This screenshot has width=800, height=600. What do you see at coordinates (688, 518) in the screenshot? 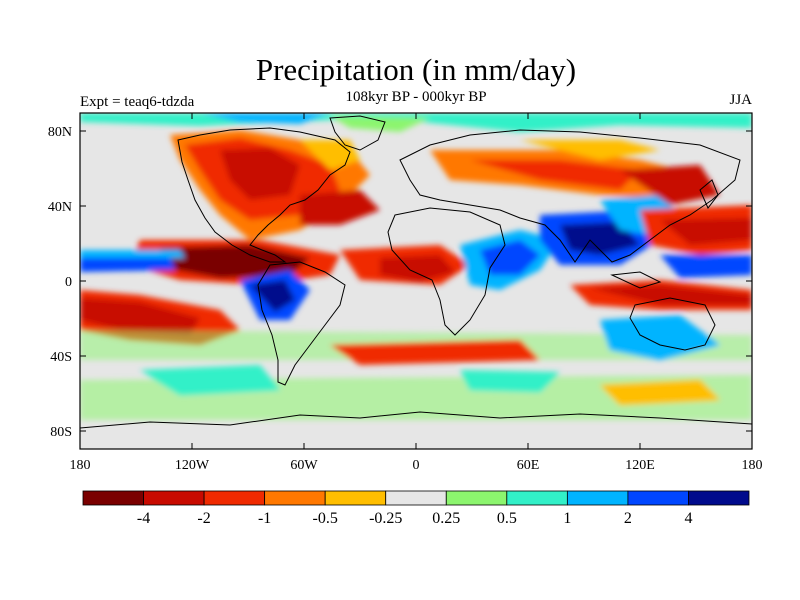
I see `colorbar-label: 4` at bounding box center [688, 518].